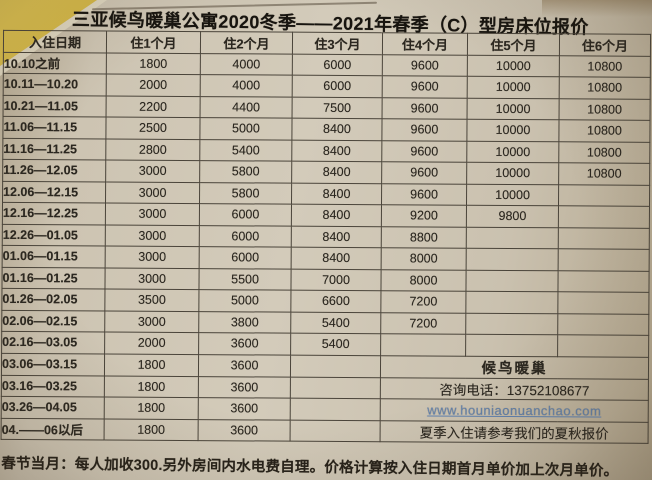 This screenshot has height=480, width=652. What do you see at coordinates (53, 278) in the screenshot?
I see `date-cell: 01.16—01.25` at bounding box center [53, 278].